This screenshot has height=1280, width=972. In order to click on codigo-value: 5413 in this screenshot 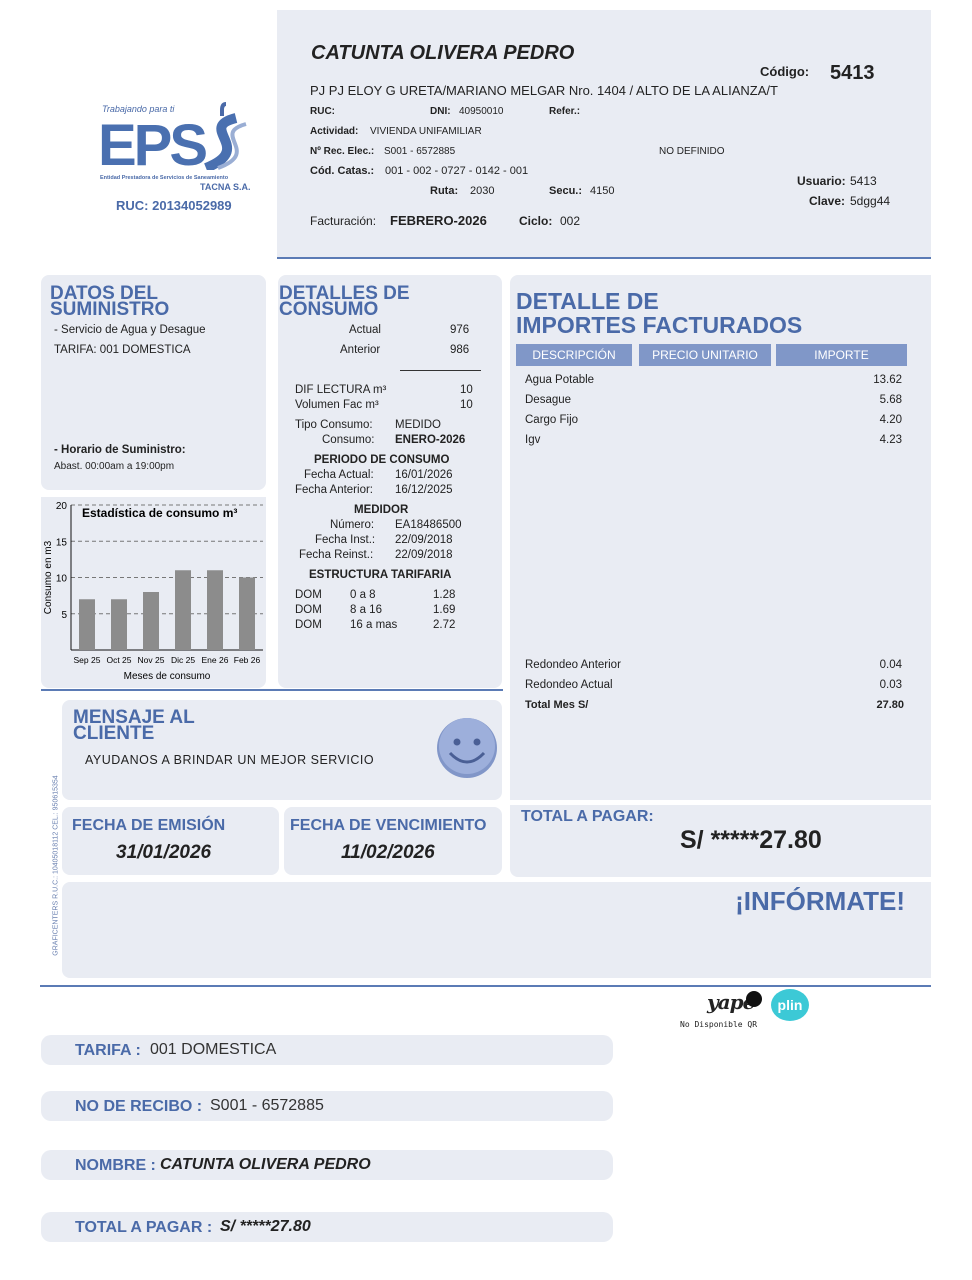, I will do `click(852, 73)`.